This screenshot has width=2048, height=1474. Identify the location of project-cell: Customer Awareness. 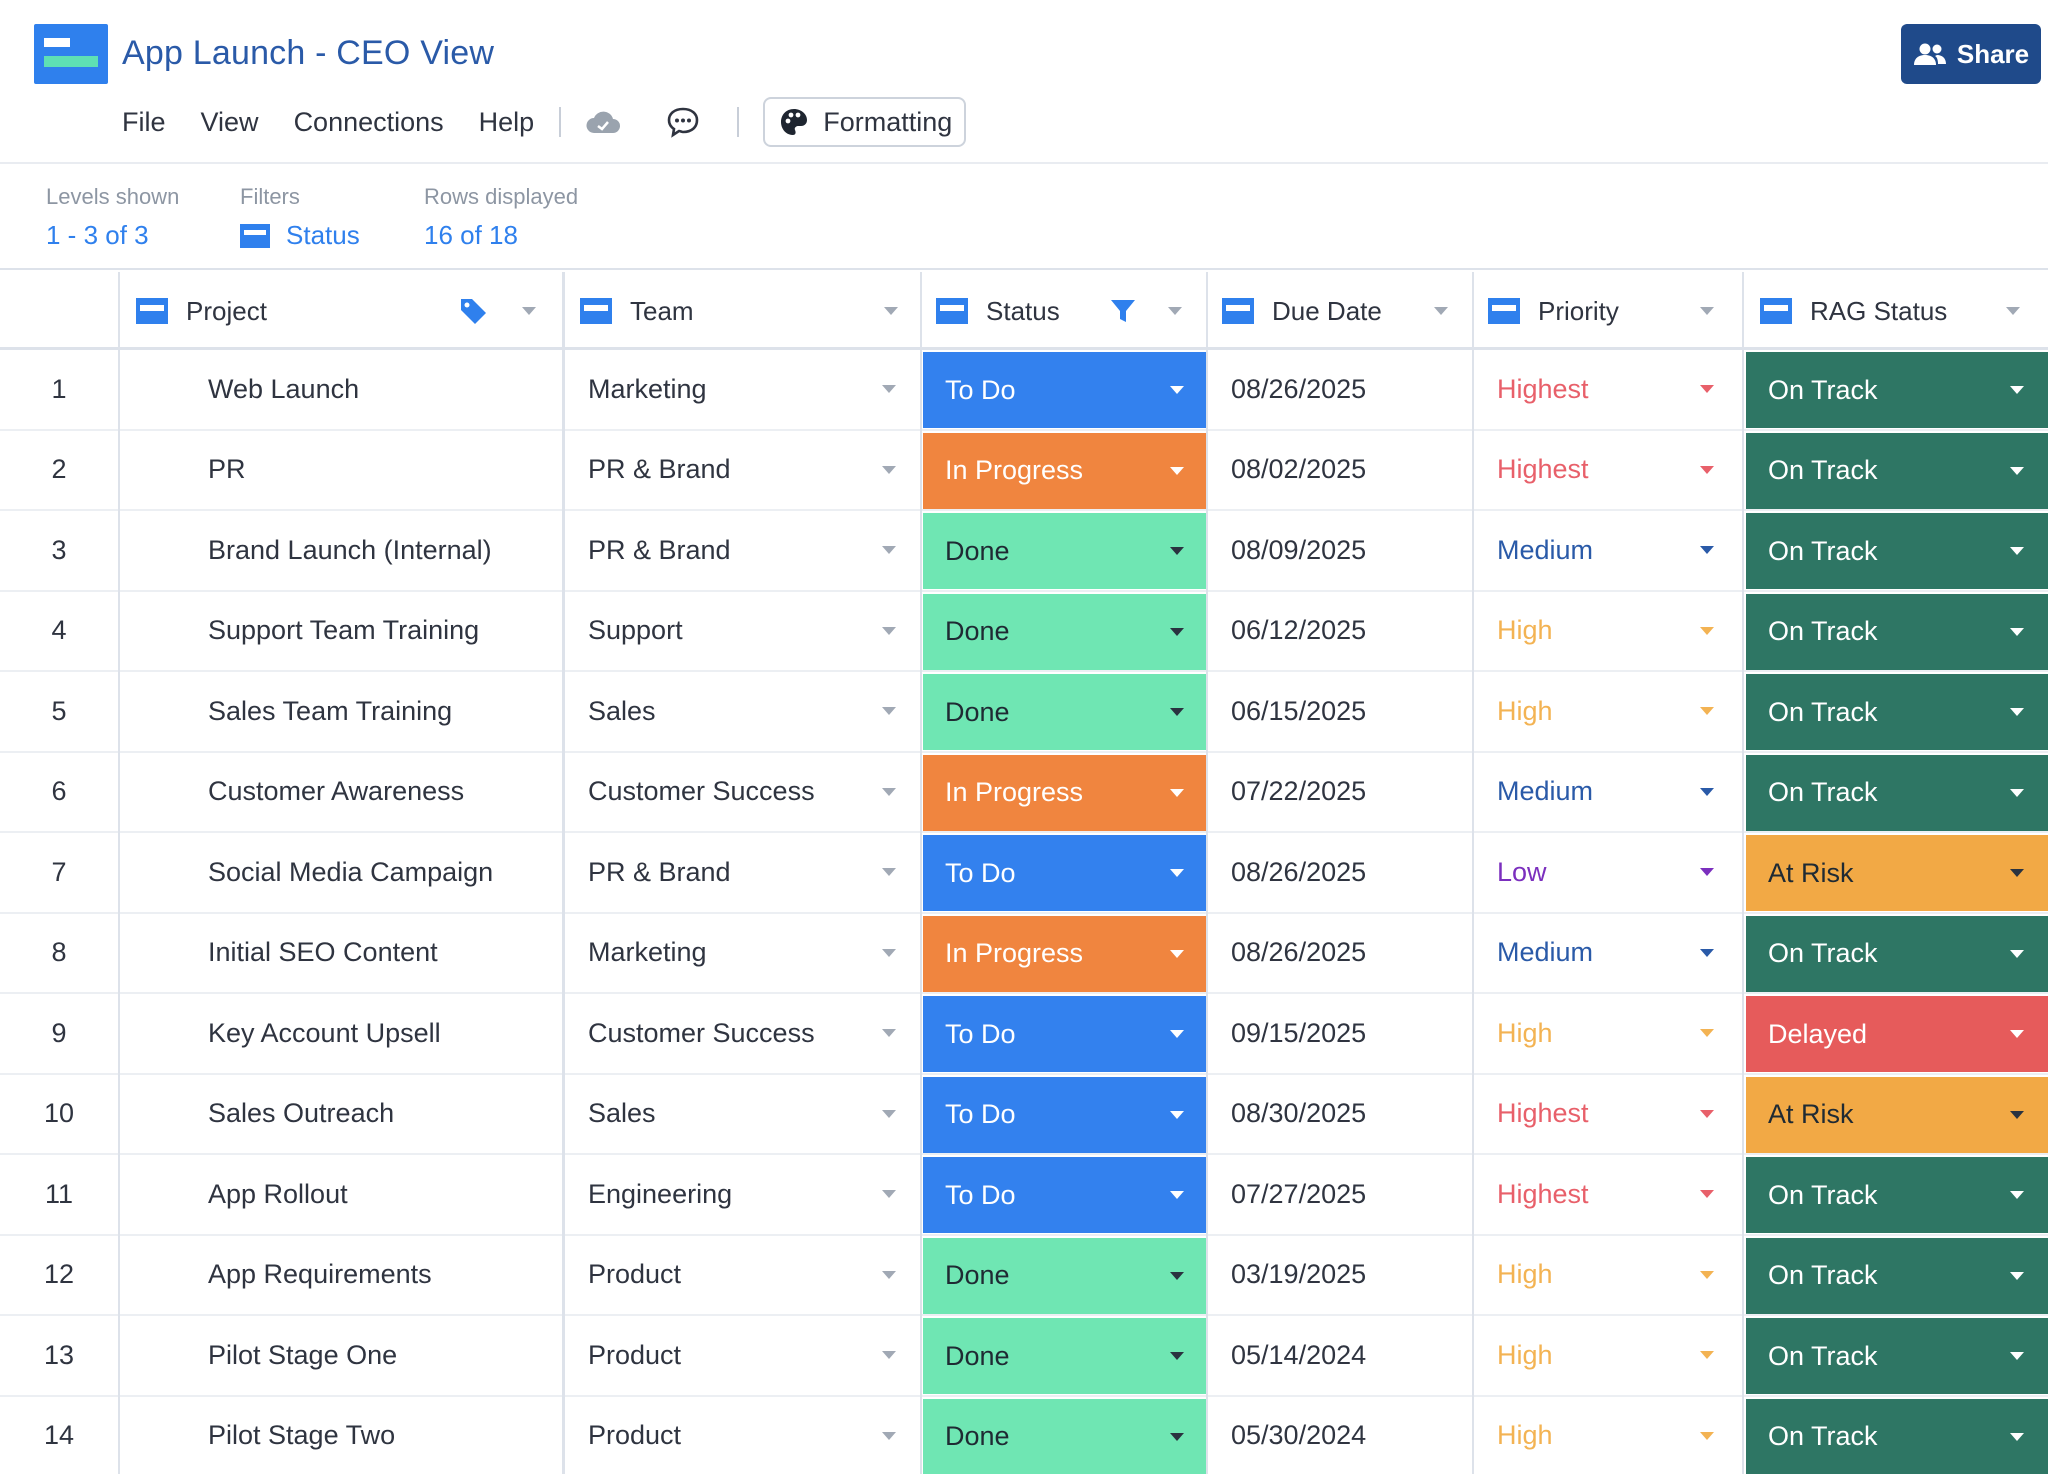
(336, 791).